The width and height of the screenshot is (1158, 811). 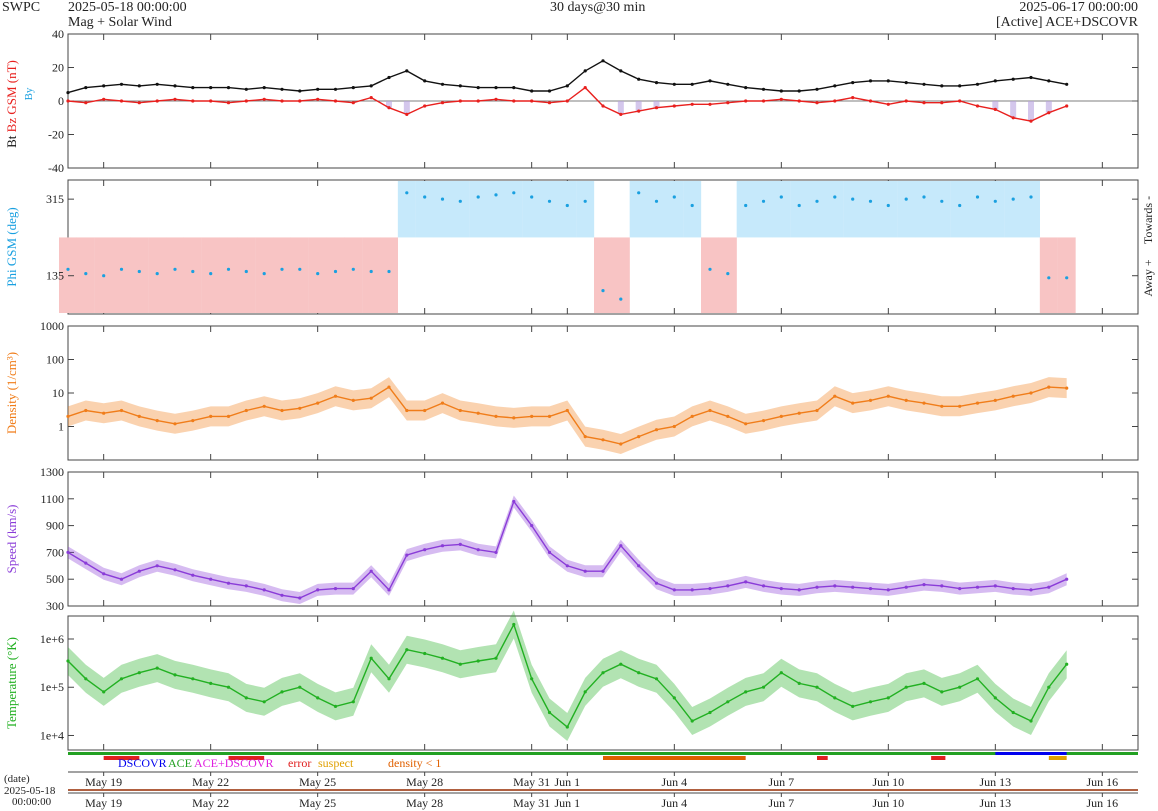 I want to click on speed-tick-label: 900, so click(x=55, y=526).